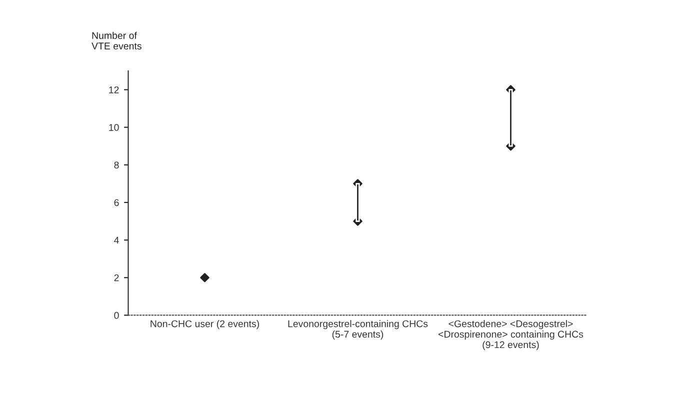 This screenshot has width=675, height=394. What do you see at coordinates (511, 335) in the screenshot?
I see `x-tick-label: <Gestodene> <Desogestrel> <Drospirenone> containing CHCs (9-12 events)` at bounding box center [511, 335].